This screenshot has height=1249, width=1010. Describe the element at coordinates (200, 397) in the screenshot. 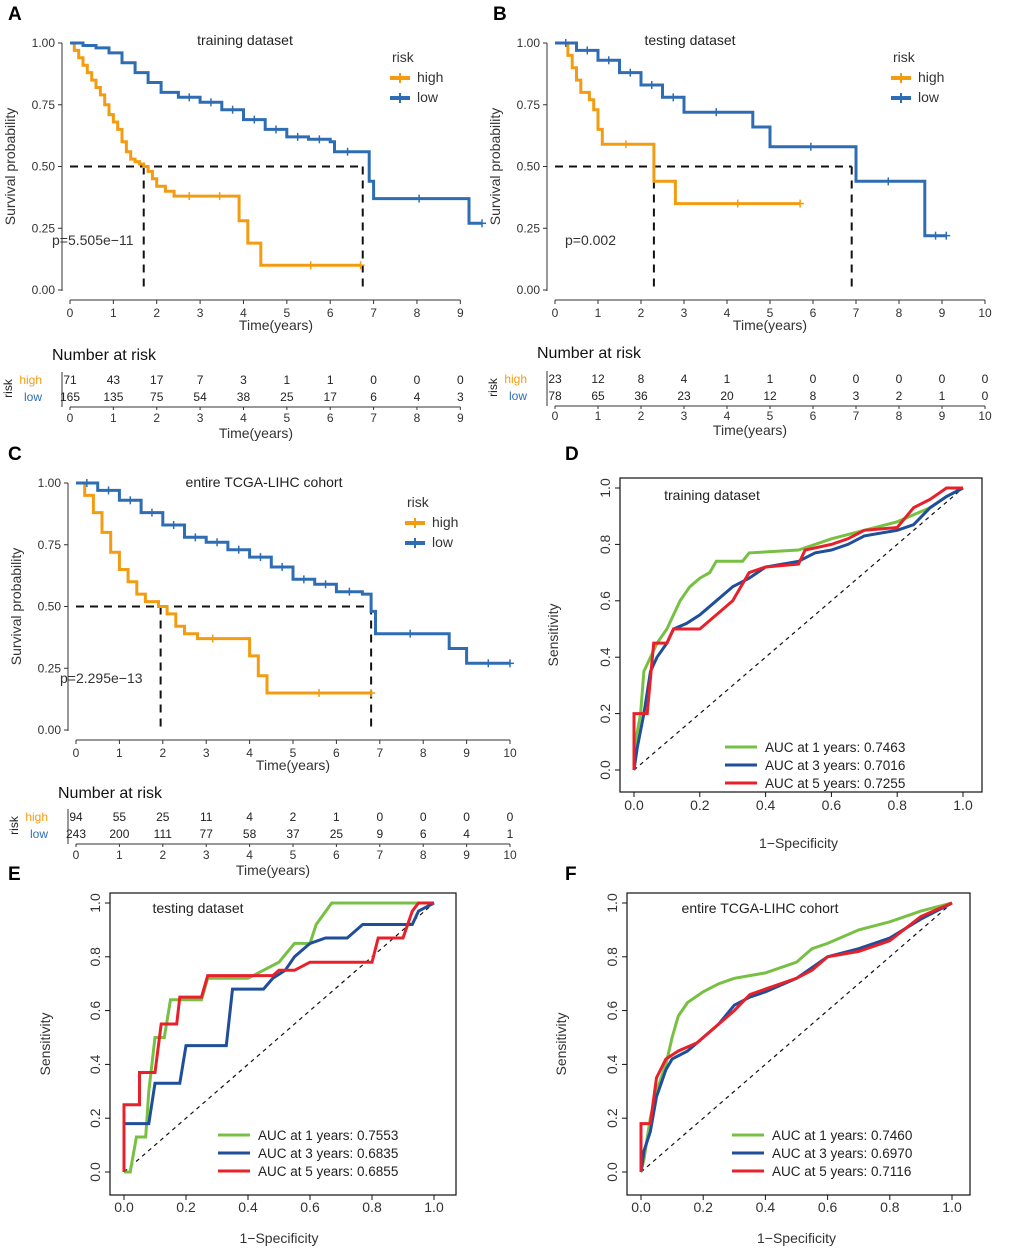

I see `risk-count-low: 54` at that location.